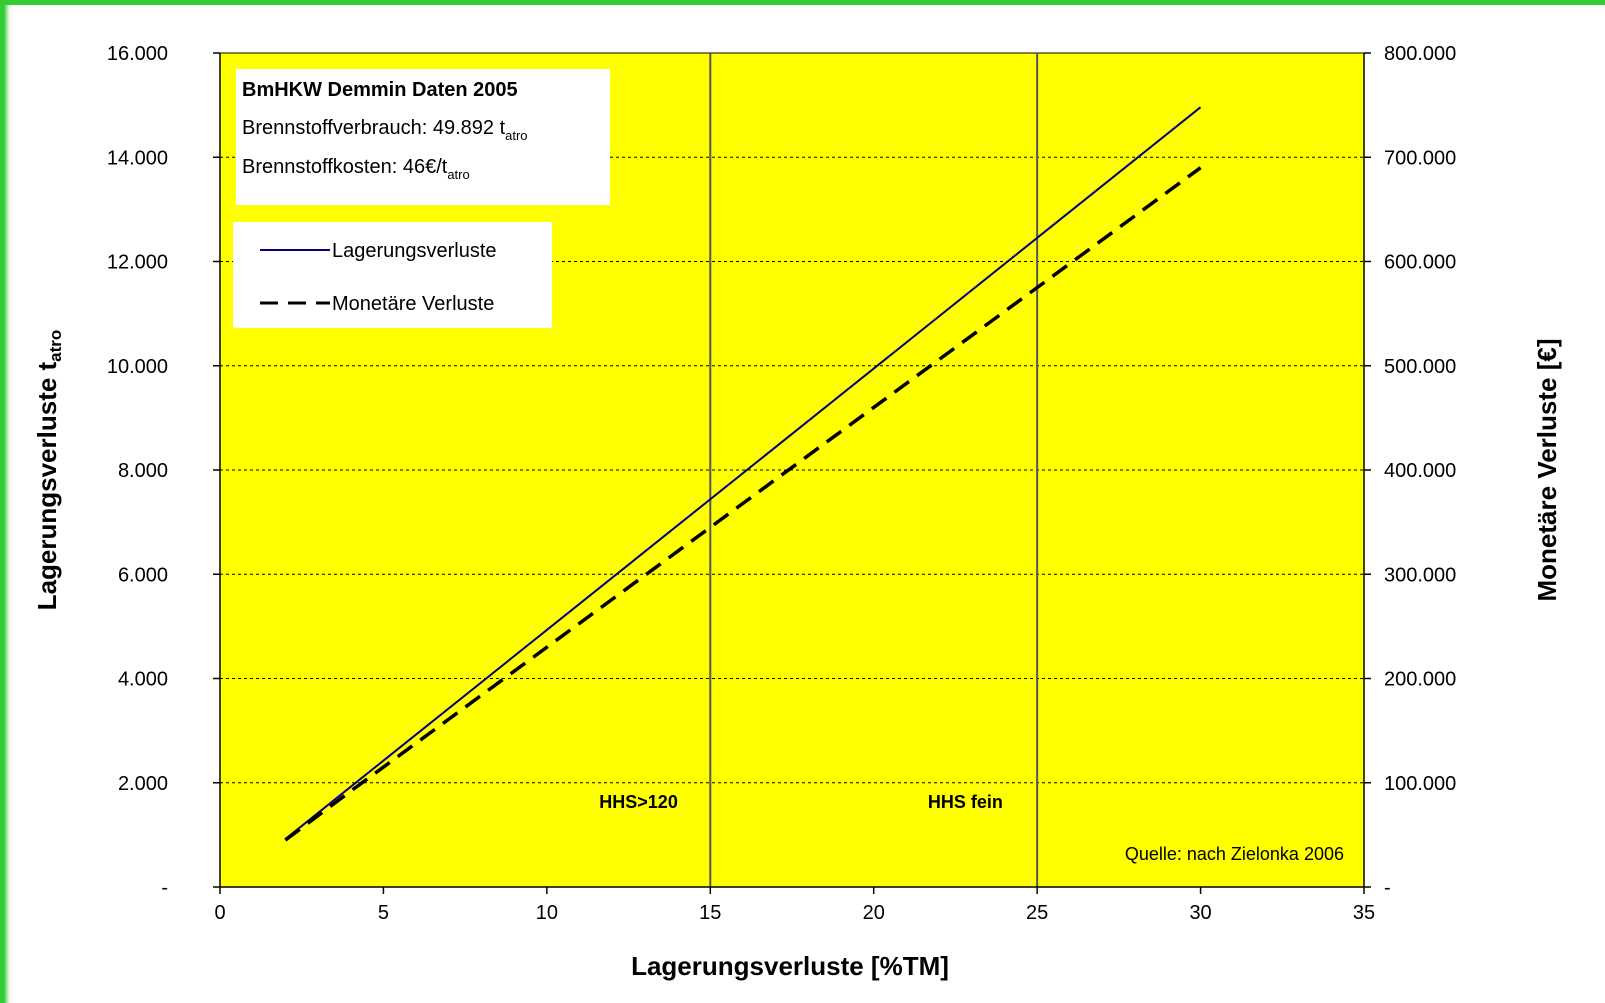 The image size is (1605, 1003). Describe the element at coordinates (143, 784) in the screenshot. I see `y-tick-label: 2.000` at that location.